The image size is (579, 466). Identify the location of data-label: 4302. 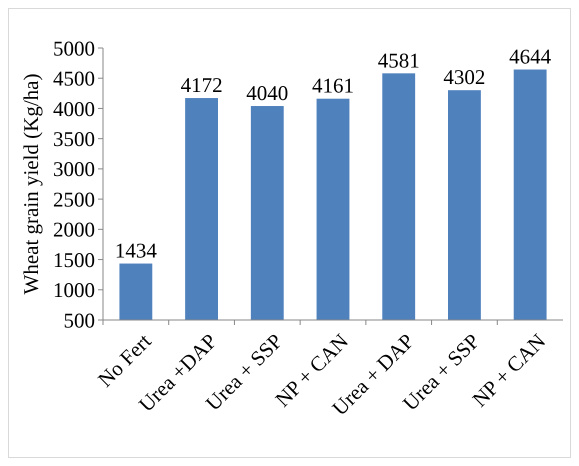
(464, 77).